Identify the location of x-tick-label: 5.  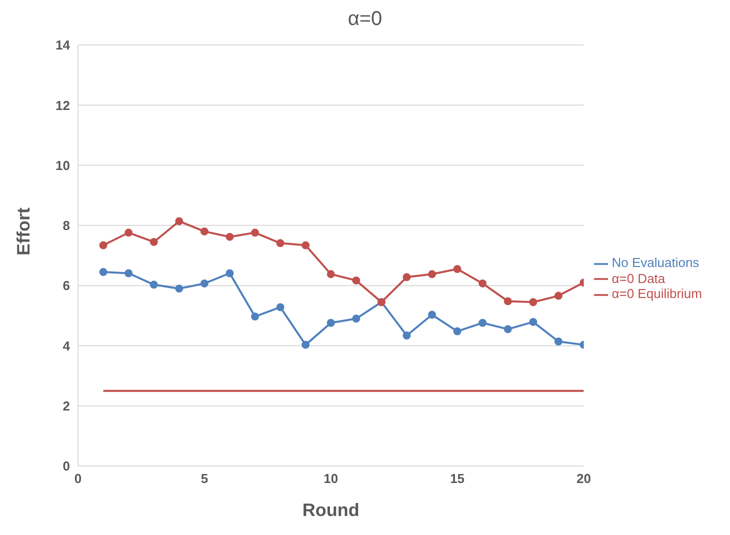
(204, 478).